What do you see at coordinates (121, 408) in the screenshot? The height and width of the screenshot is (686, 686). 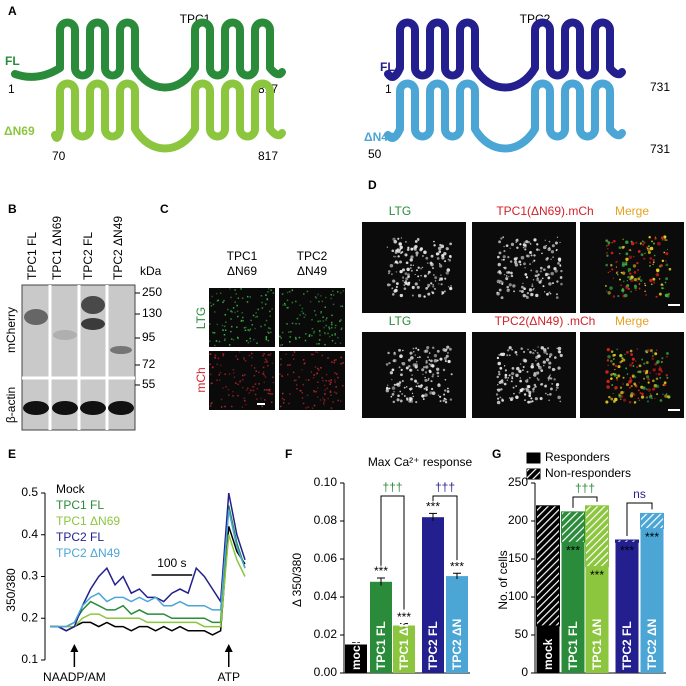 I see `band` at bounding box center [121, 408].